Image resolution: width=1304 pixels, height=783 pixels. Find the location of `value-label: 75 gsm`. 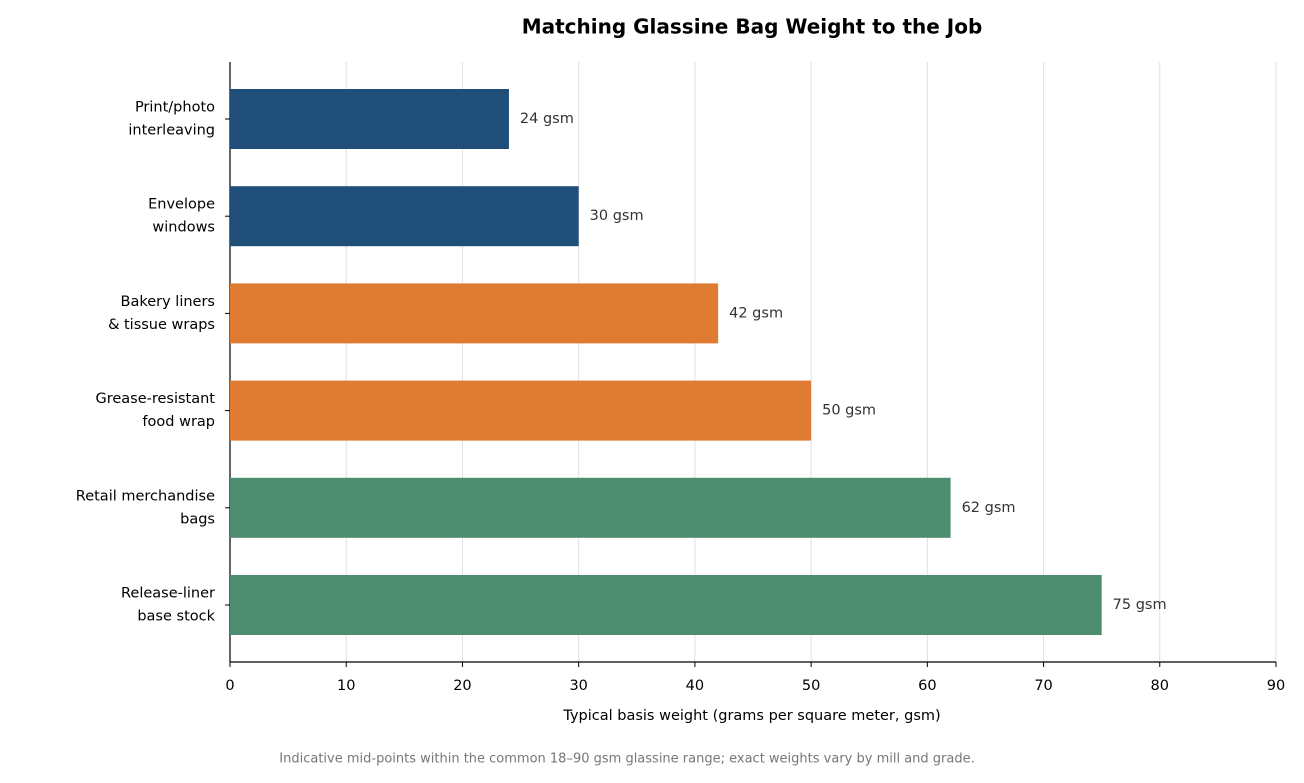

value-label: 75 gsm is located at coordinates (1140, 605).